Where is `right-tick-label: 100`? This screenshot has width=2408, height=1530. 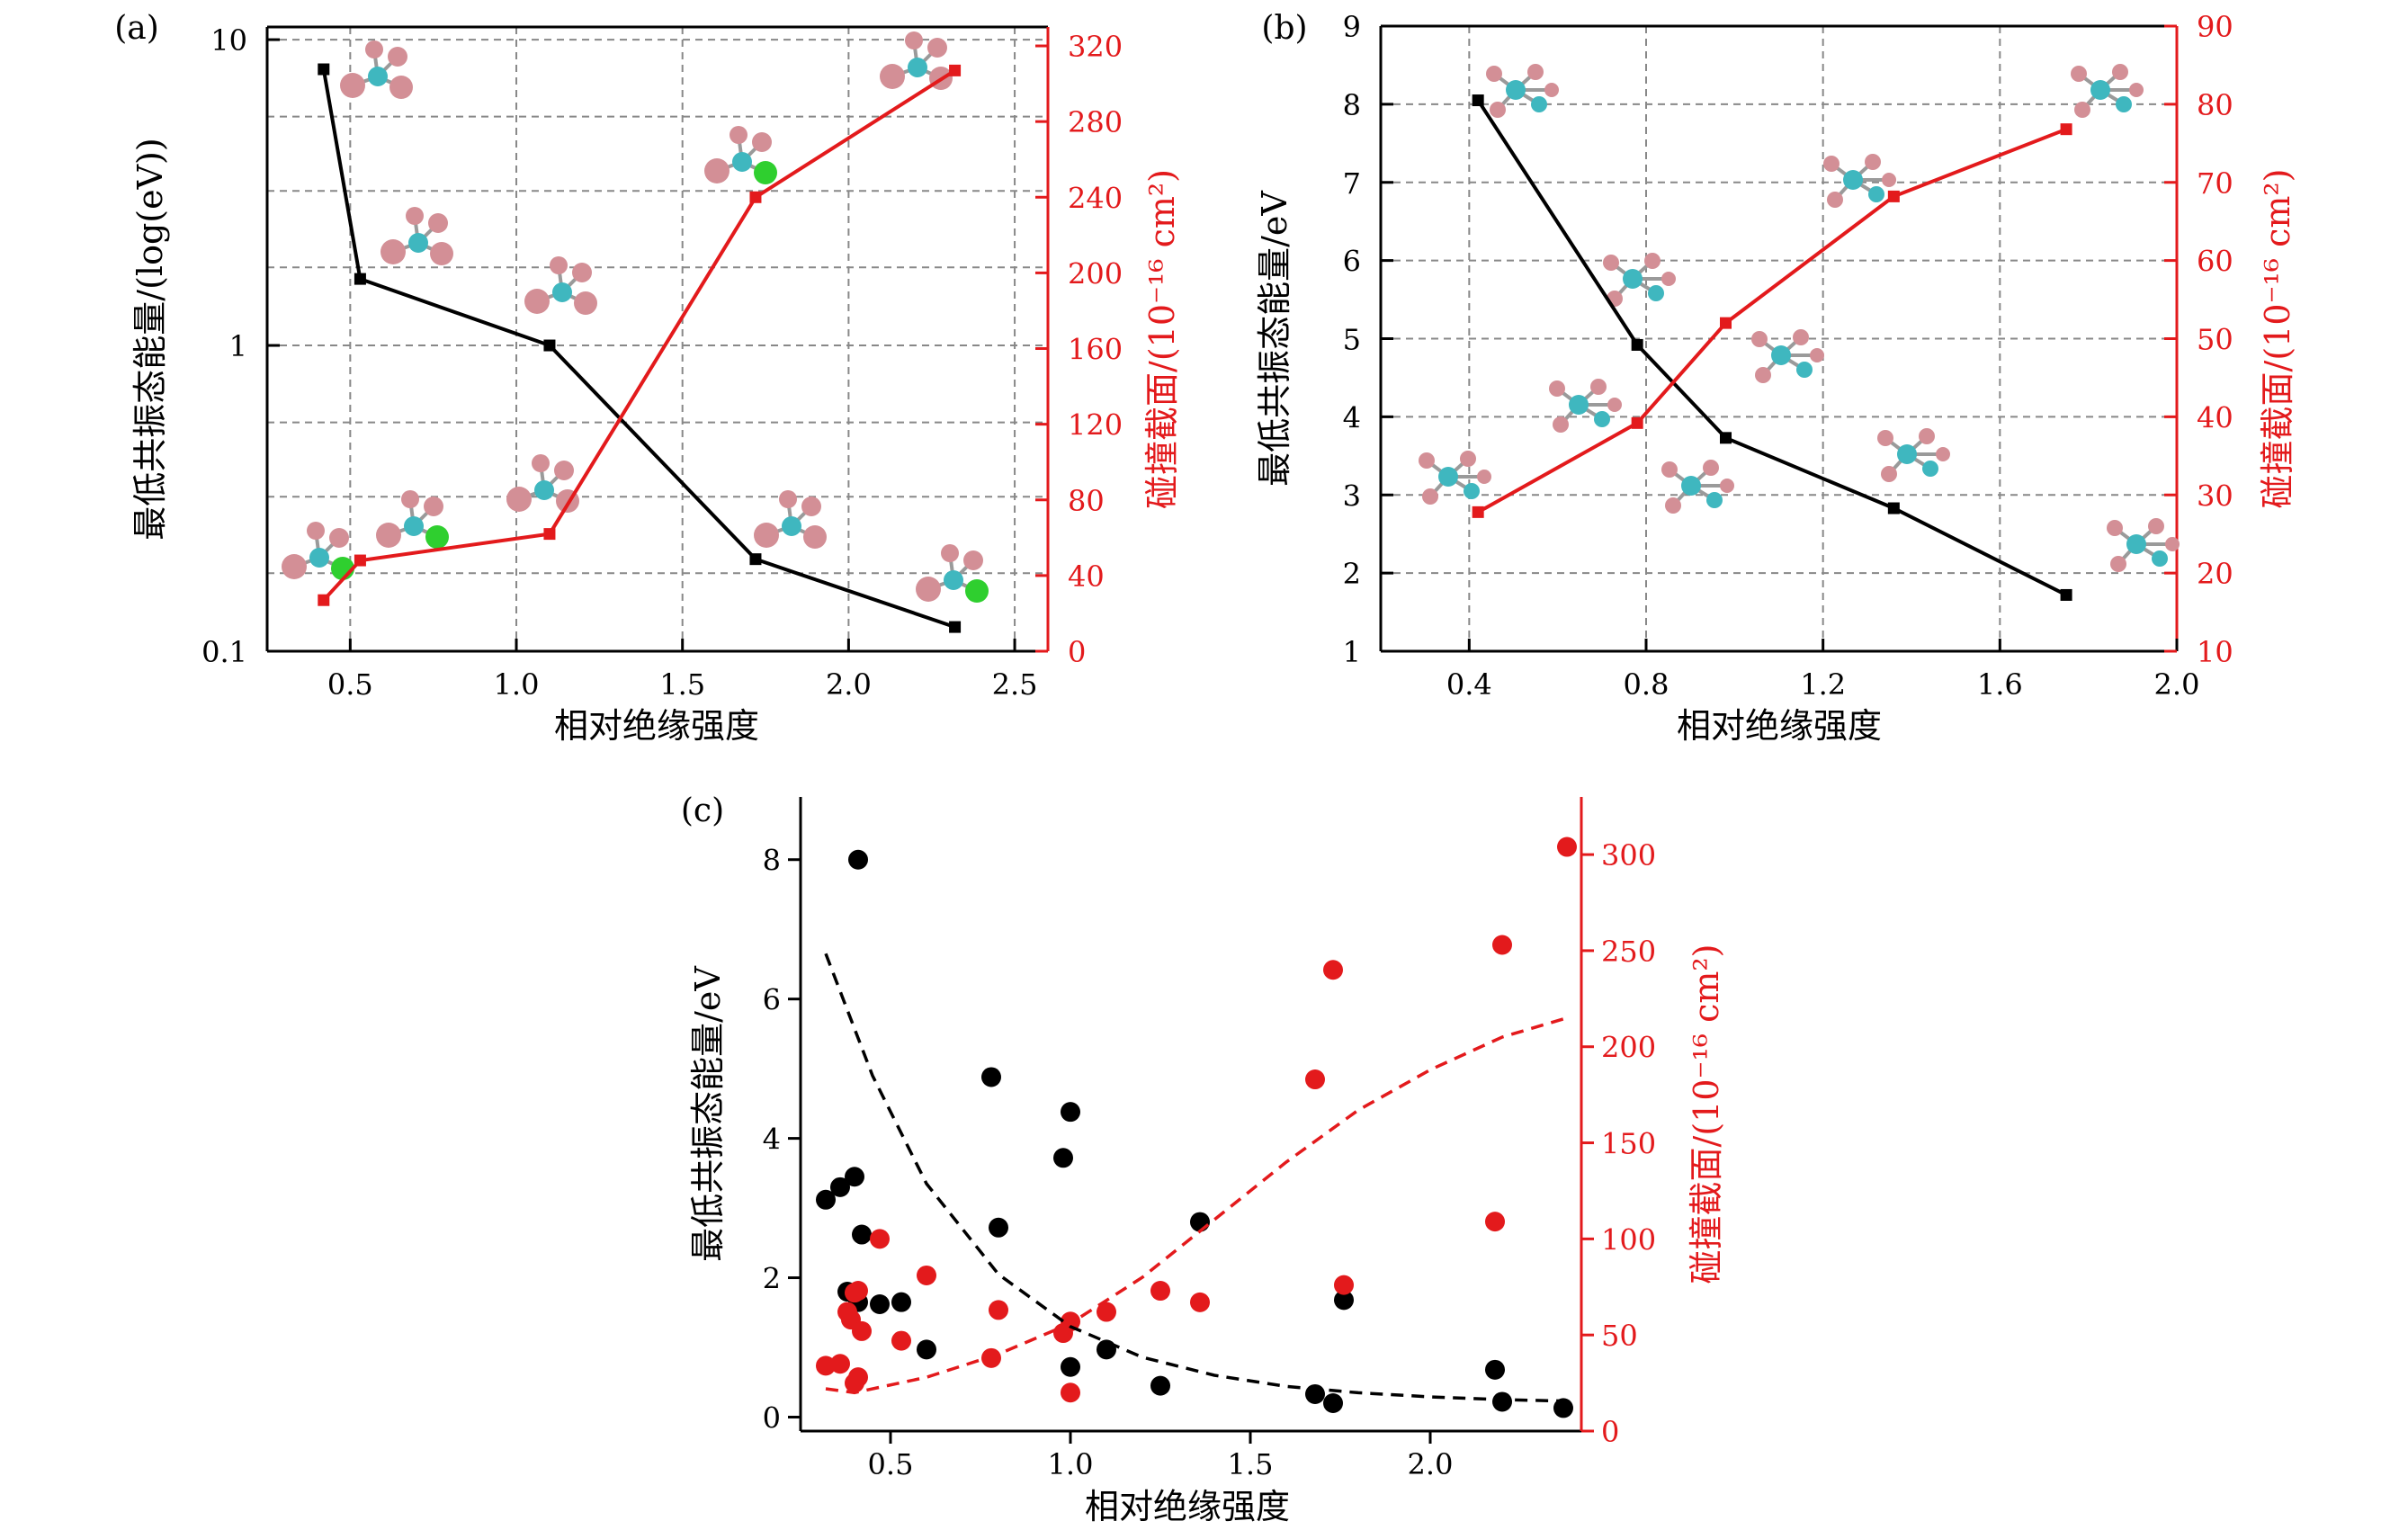 right-tick-label: 100 is located at coordinates (1628, 1239).